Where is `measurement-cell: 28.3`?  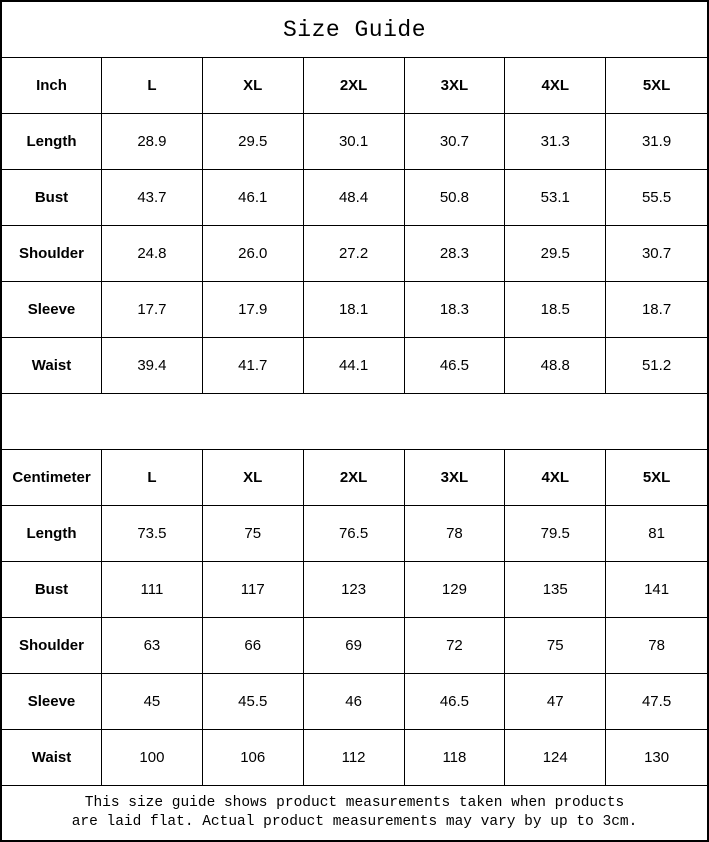 measurement-cell: 28.3 is located at coordinates (455, 253).